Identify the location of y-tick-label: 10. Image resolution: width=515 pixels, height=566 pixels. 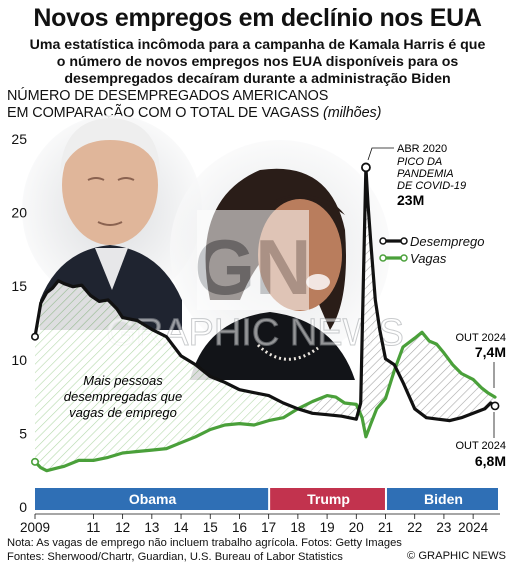
(19, 360).